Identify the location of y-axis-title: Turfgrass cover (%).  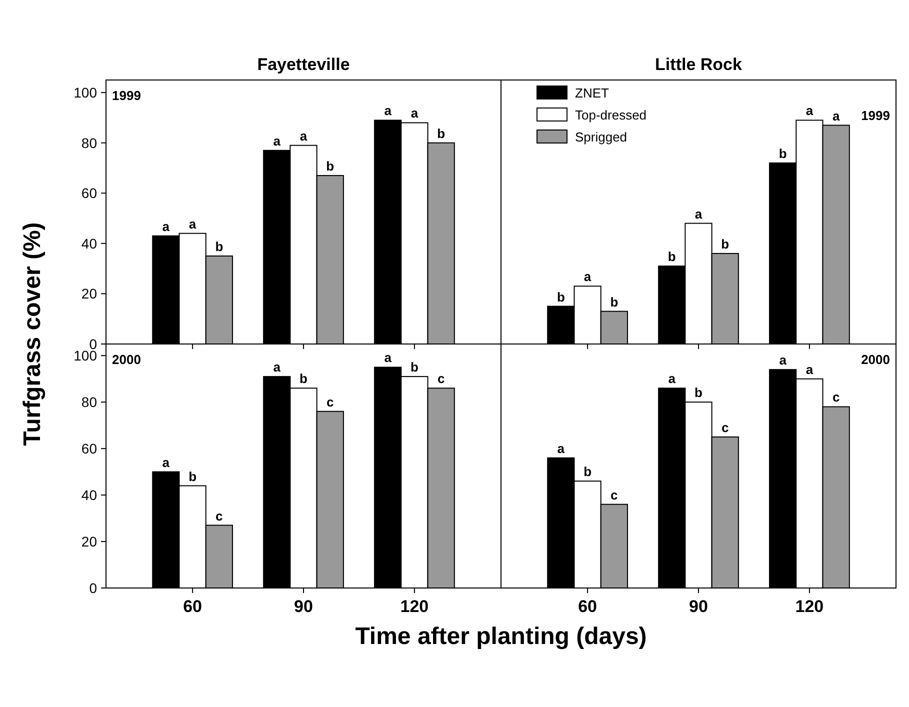
(32, 334).